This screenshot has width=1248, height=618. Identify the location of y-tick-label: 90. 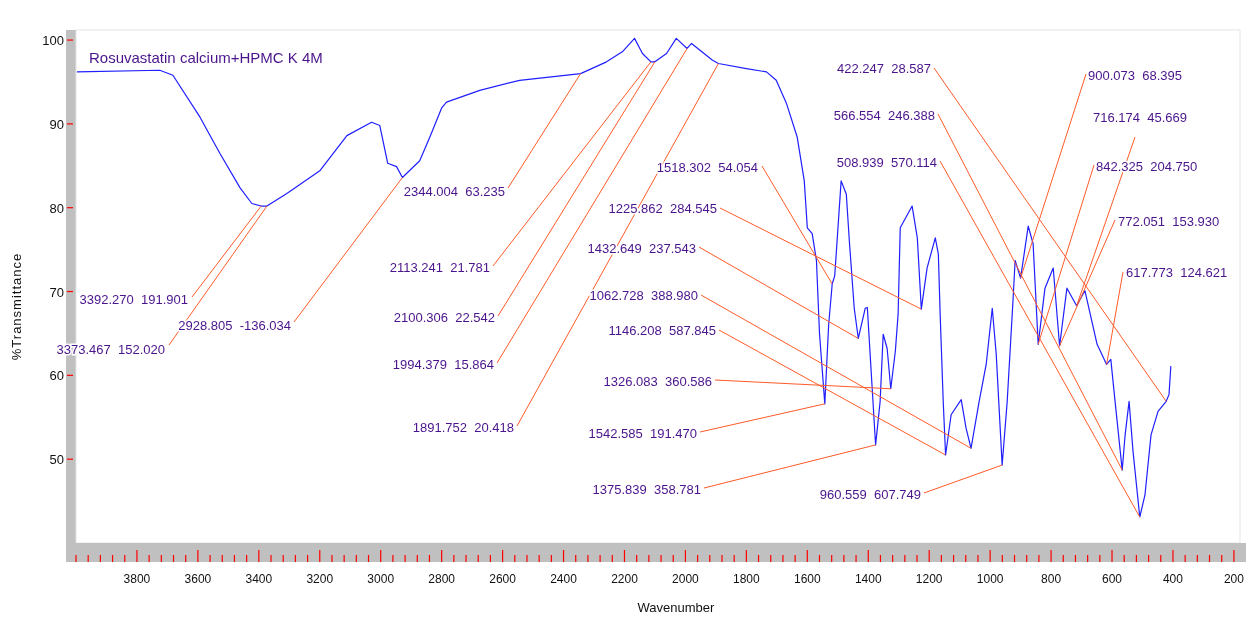
(56, 124).